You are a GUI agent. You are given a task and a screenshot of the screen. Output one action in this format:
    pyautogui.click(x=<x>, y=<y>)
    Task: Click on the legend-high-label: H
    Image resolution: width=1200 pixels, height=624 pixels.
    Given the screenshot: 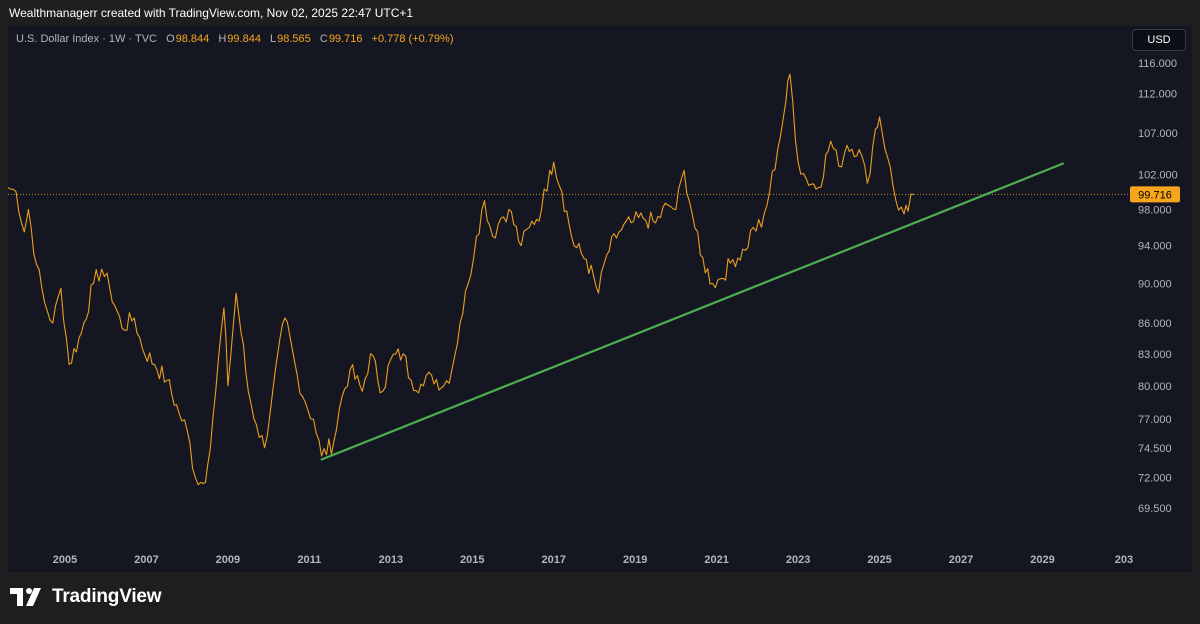 What is the action you would take?
    pyautogui.click(x=222, y=39)
    